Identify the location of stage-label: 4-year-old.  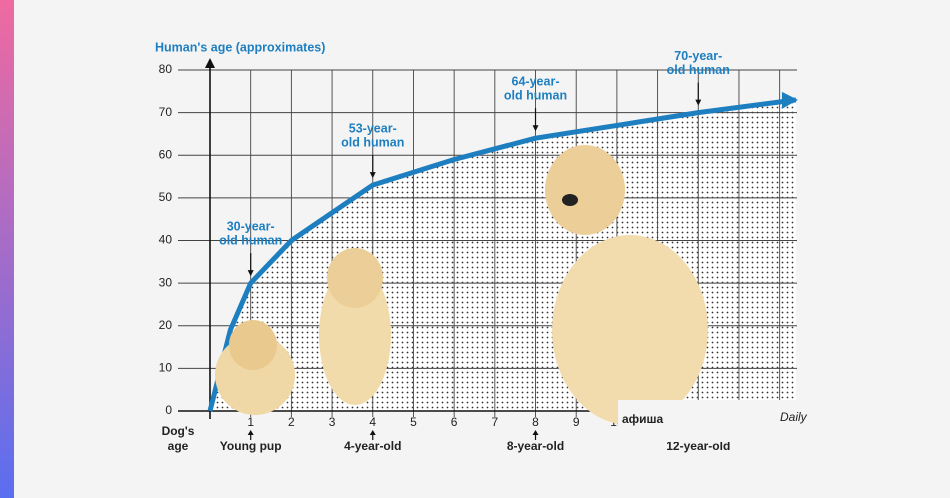
(372, 446).